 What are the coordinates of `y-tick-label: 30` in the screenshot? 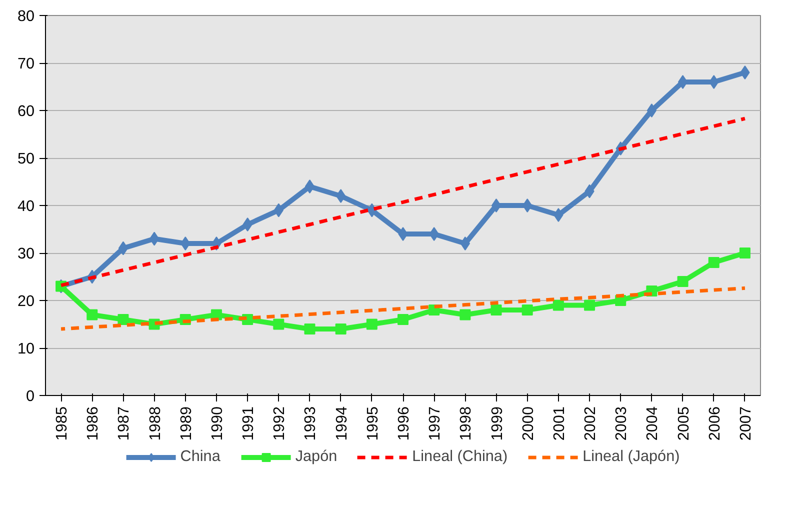 It's located at (26, 254).